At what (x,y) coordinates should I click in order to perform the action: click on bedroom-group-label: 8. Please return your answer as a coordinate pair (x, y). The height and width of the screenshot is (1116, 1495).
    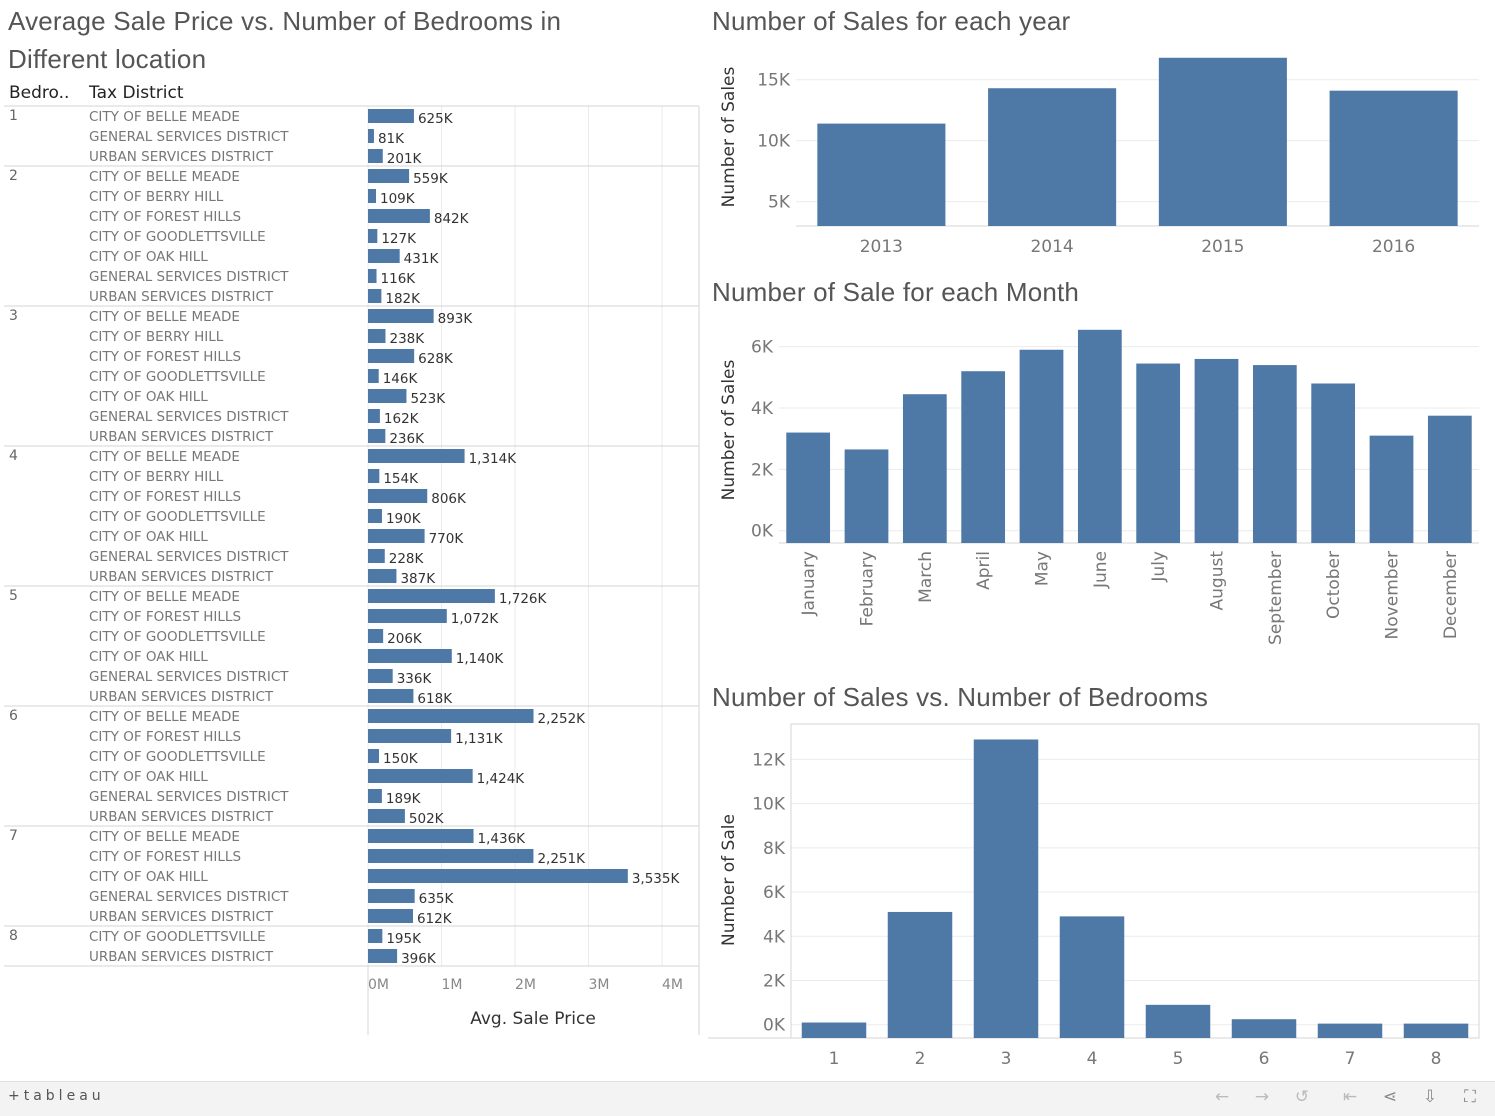
    Looking at the image, I should click on (13, 936).